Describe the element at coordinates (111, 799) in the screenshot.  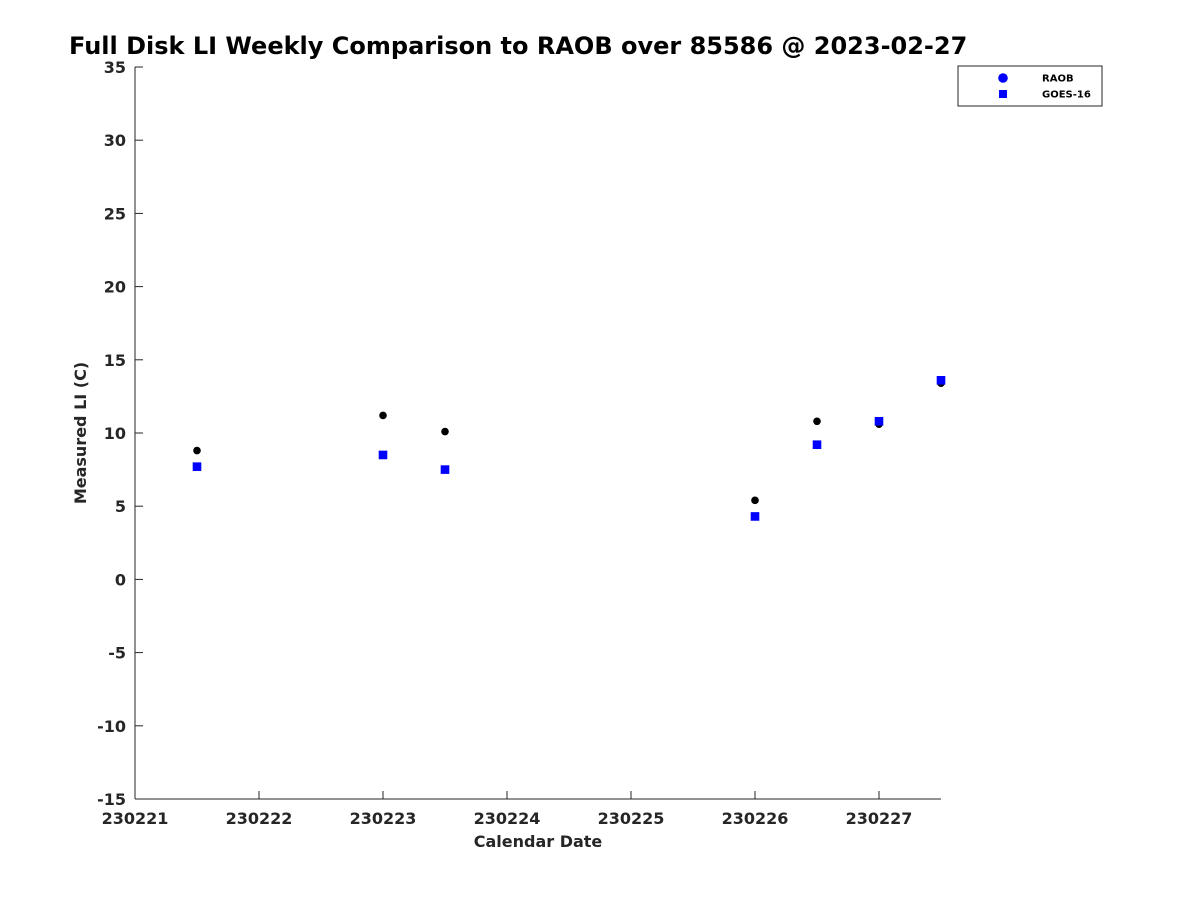
I see `y-tick-label: -15` at that location.